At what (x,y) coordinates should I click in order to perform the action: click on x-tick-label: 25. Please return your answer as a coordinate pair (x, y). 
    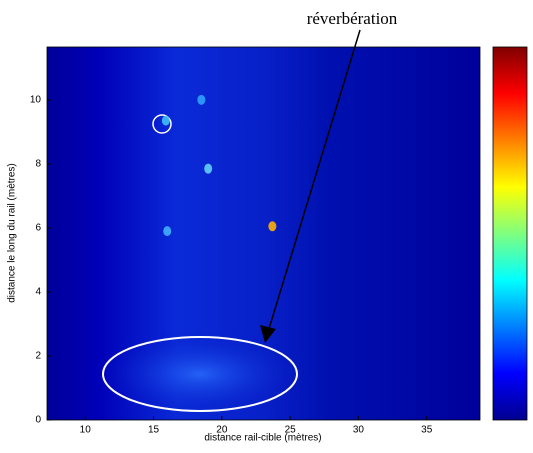
    Looking at the image, I should click on (291, 430).